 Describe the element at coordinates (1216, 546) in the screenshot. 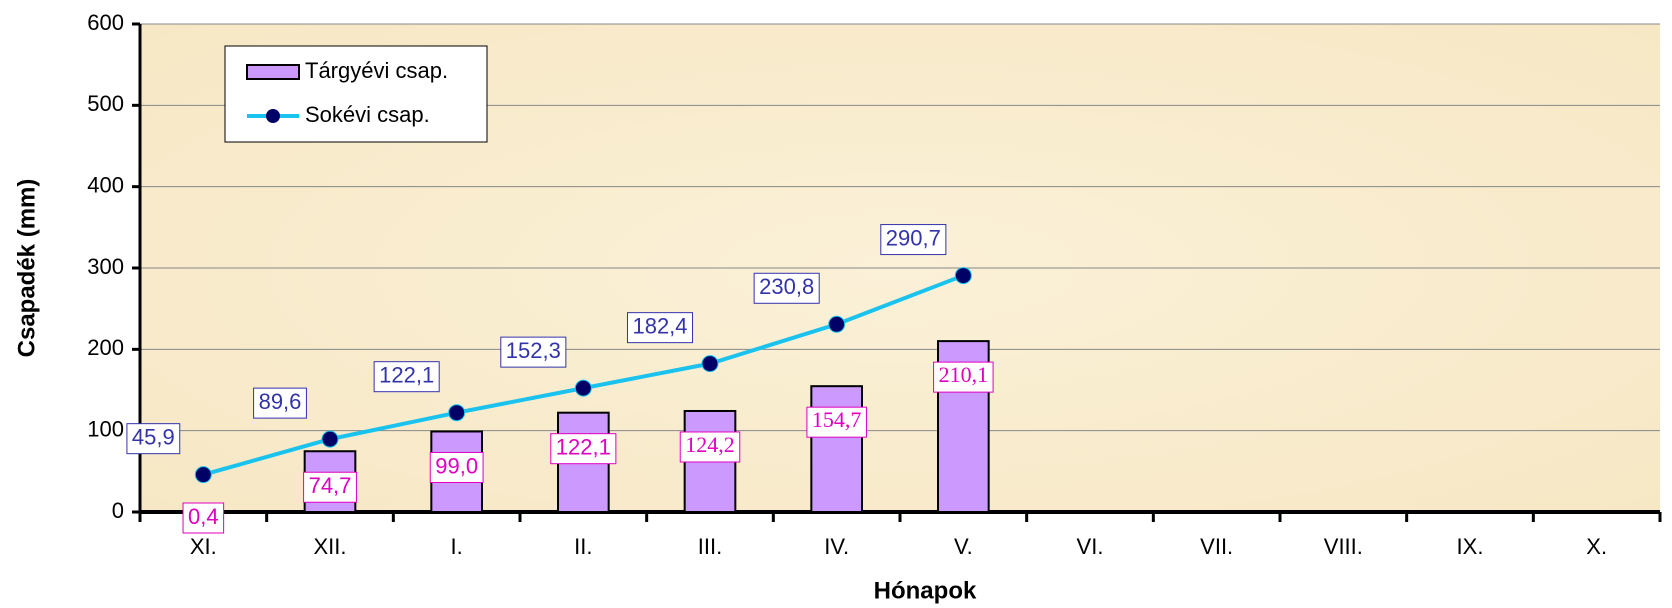

I see `x-tick-label: VII.` at that location.